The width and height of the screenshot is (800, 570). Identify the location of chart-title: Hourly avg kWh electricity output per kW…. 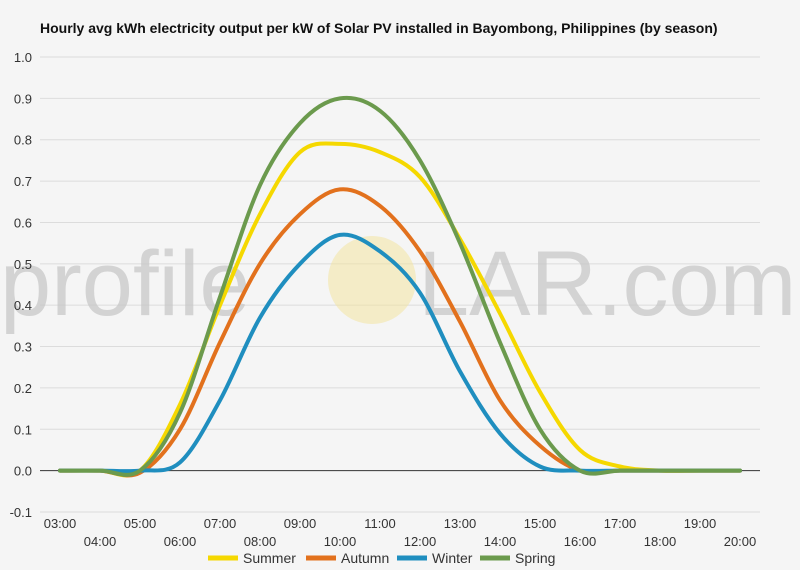
(379, 28).